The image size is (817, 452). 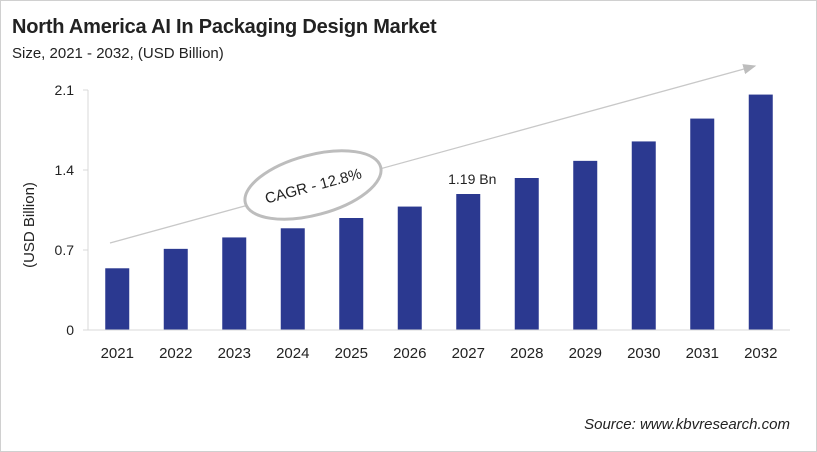 I want to click on cagr-ellipse, so click(x=313, y=185).